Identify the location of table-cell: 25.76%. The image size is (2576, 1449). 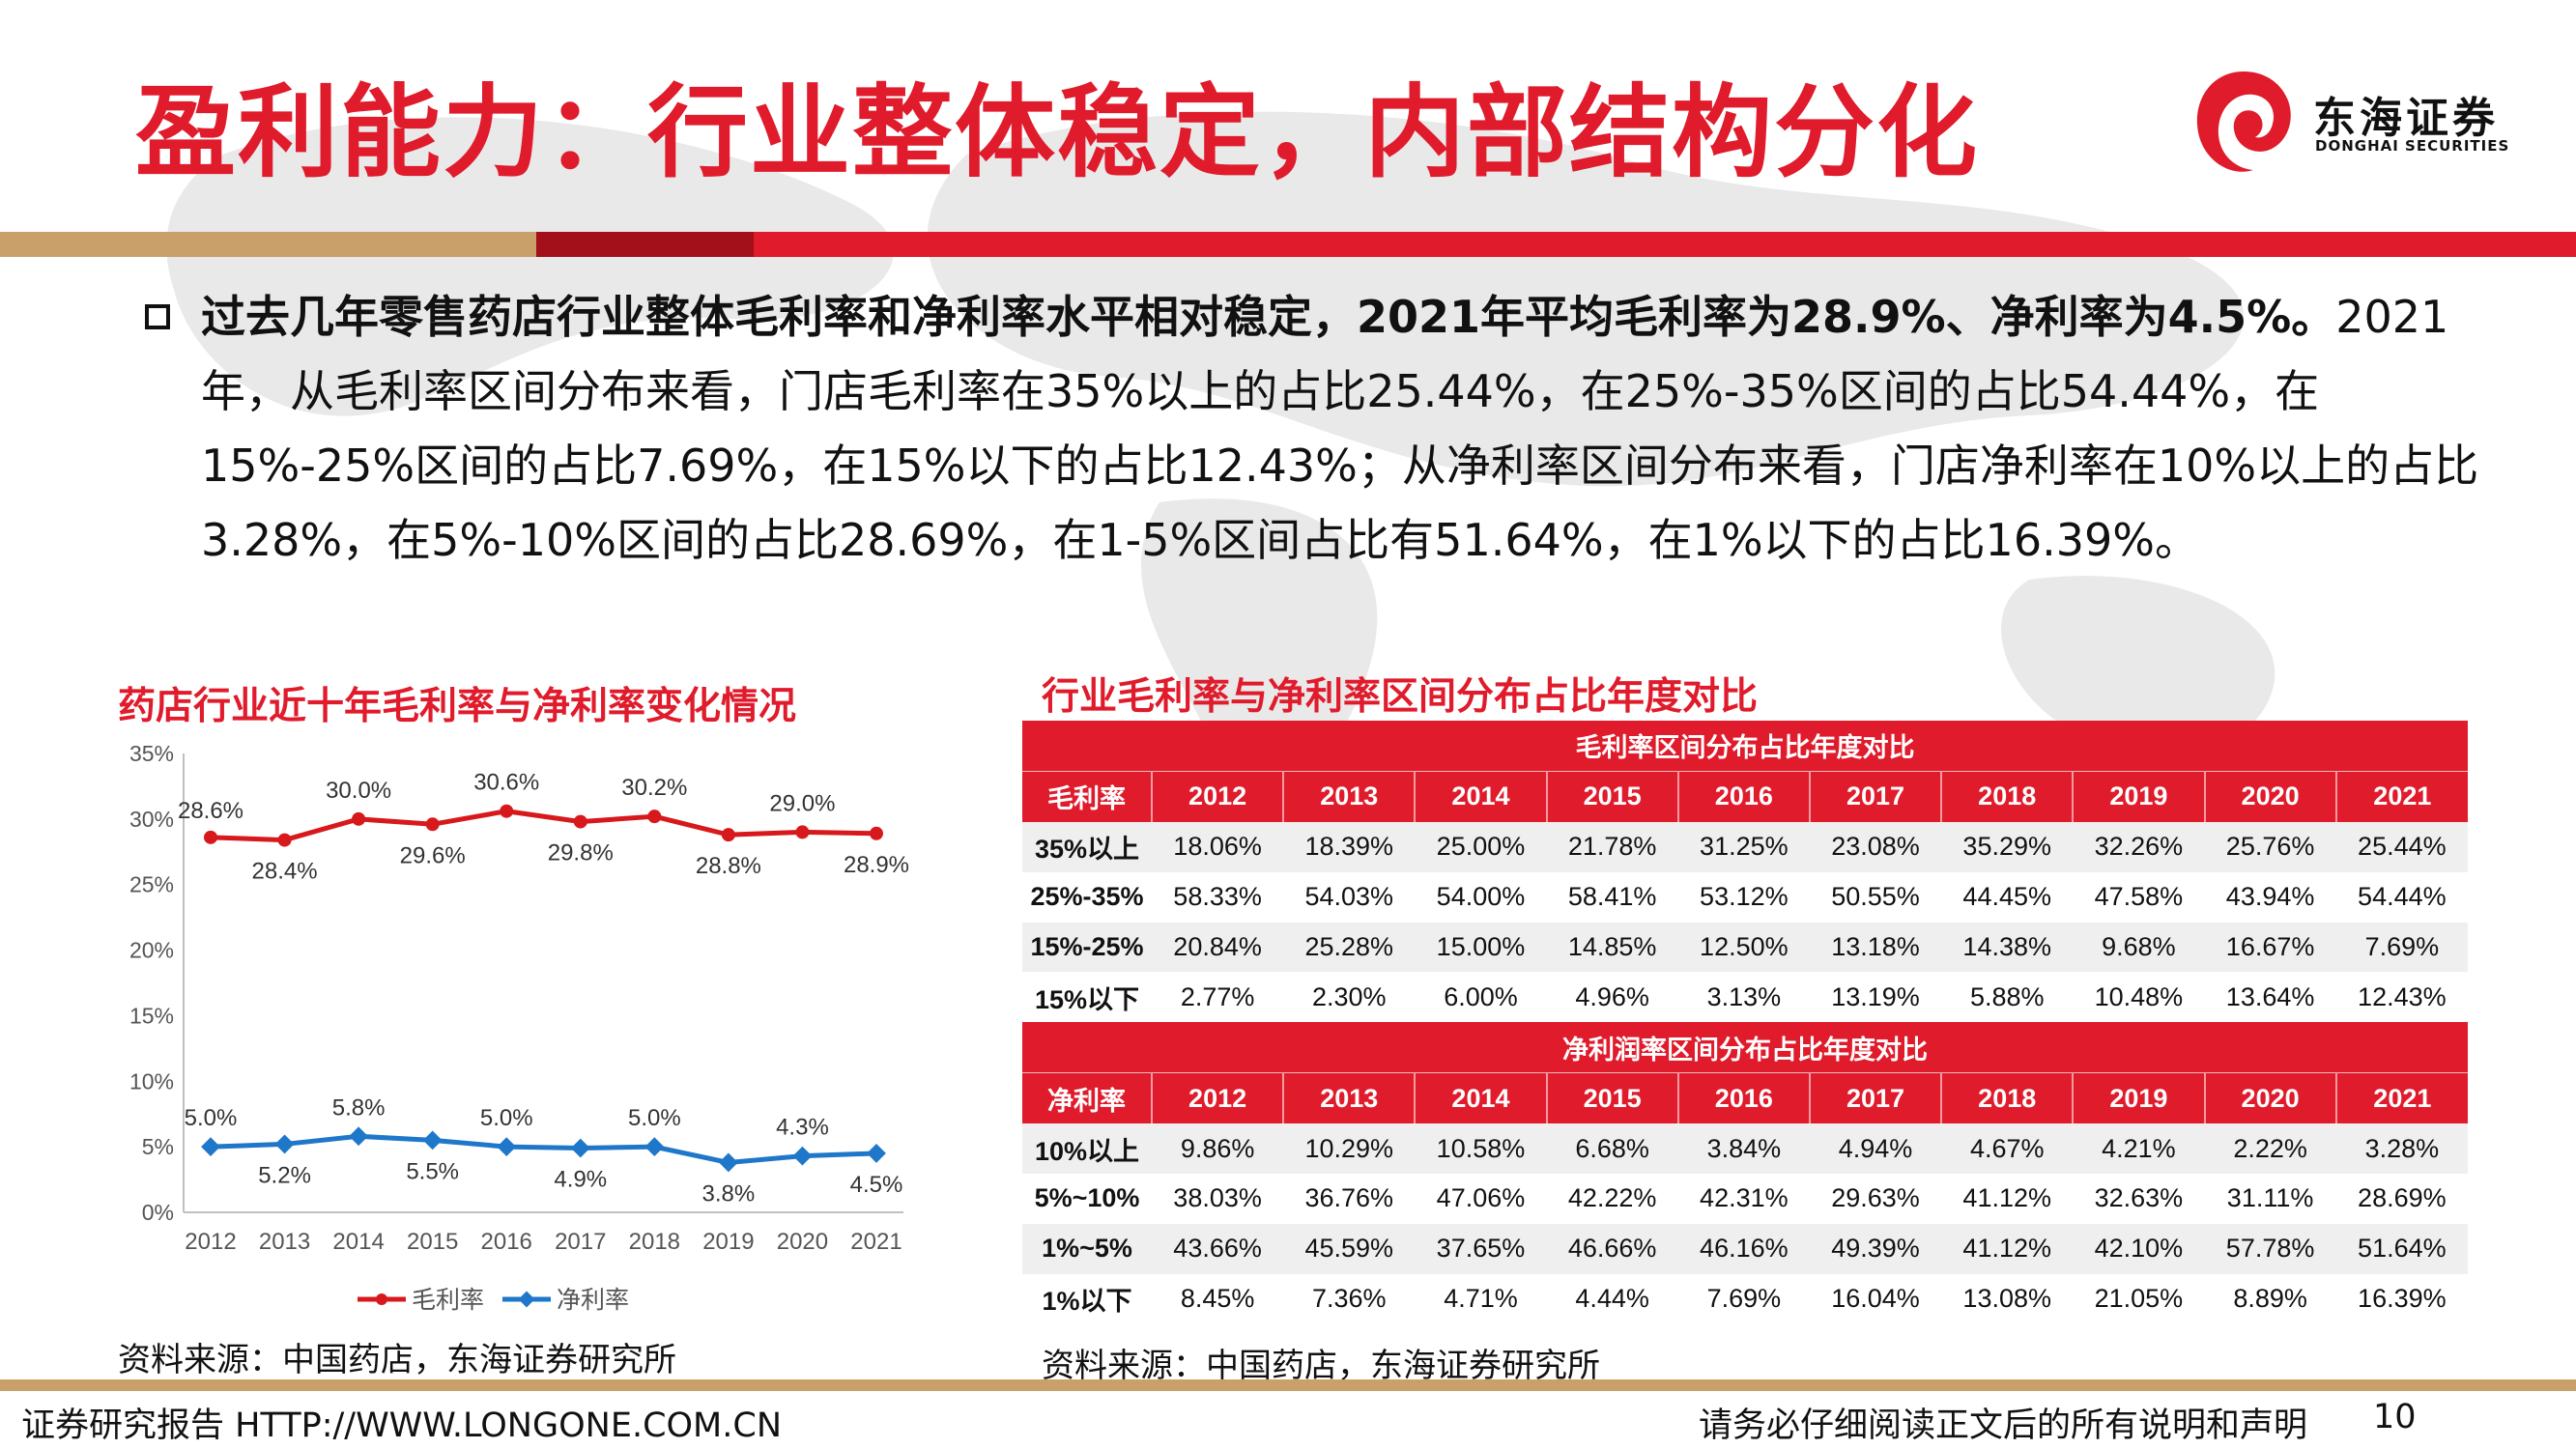
(2270, 846).